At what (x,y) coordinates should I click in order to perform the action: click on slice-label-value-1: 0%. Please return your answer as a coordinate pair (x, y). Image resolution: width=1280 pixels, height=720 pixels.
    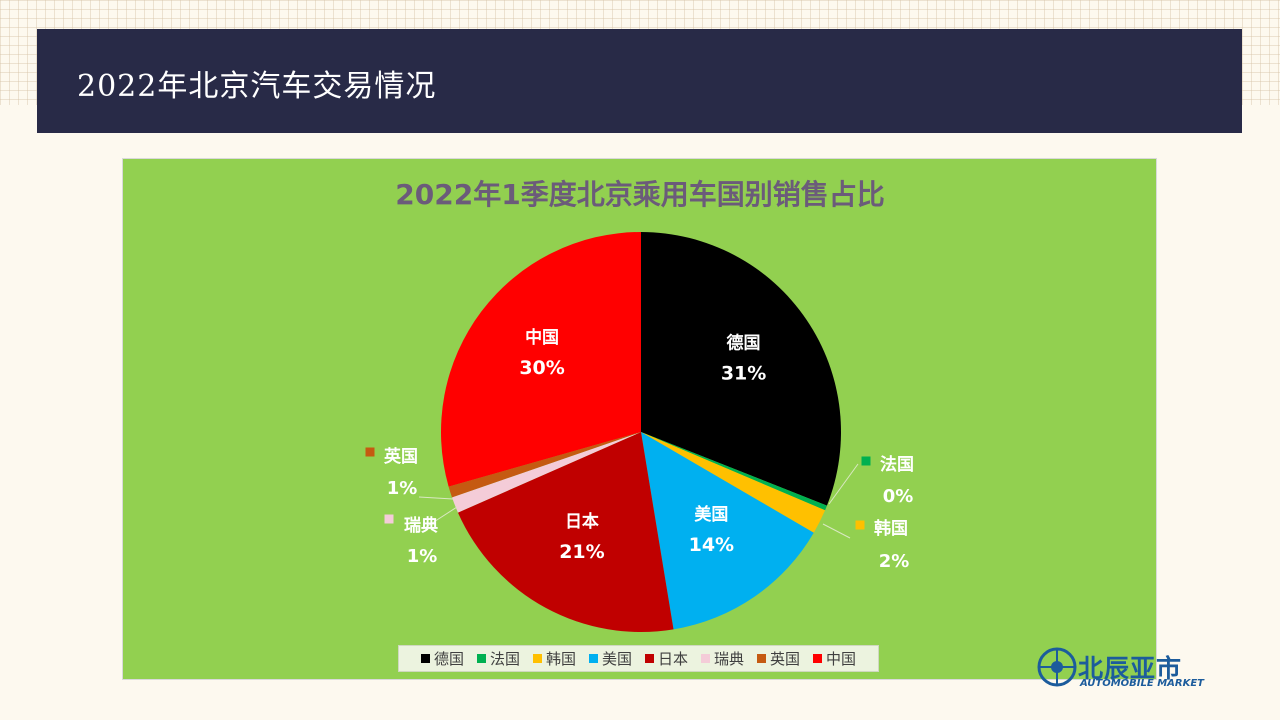
    Looking at the image, I should click on (898, 496).